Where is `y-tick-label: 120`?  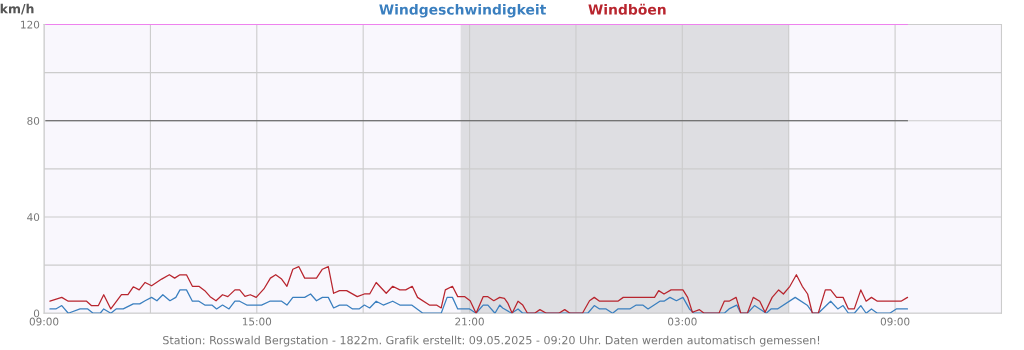 y-tick-label: 120 is located at coordinates (30, 24).